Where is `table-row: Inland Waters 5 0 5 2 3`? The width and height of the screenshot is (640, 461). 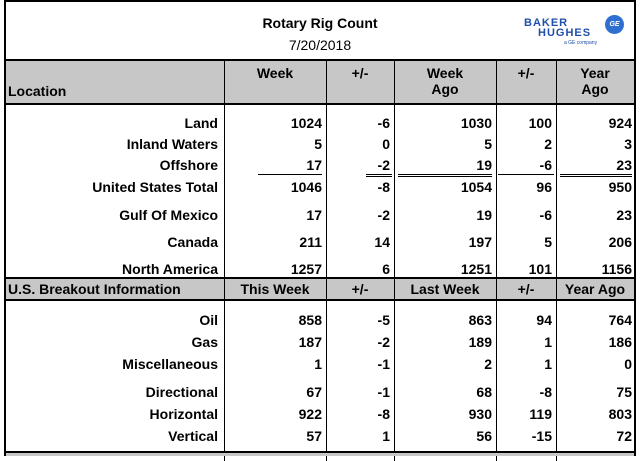 table-row: Inland Waters 5 0 5 2 3 is located at coordinates (320, 144).